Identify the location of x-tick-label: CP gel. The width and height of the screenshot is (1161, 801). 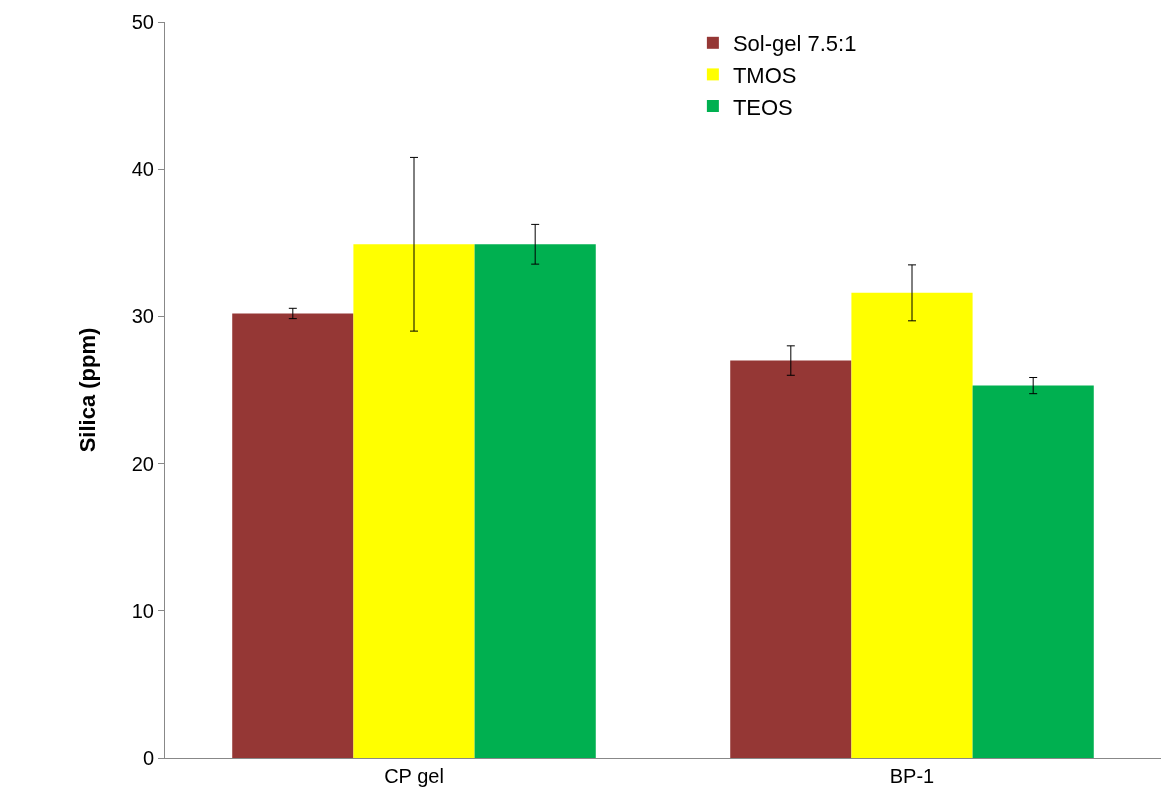
(414, 776).